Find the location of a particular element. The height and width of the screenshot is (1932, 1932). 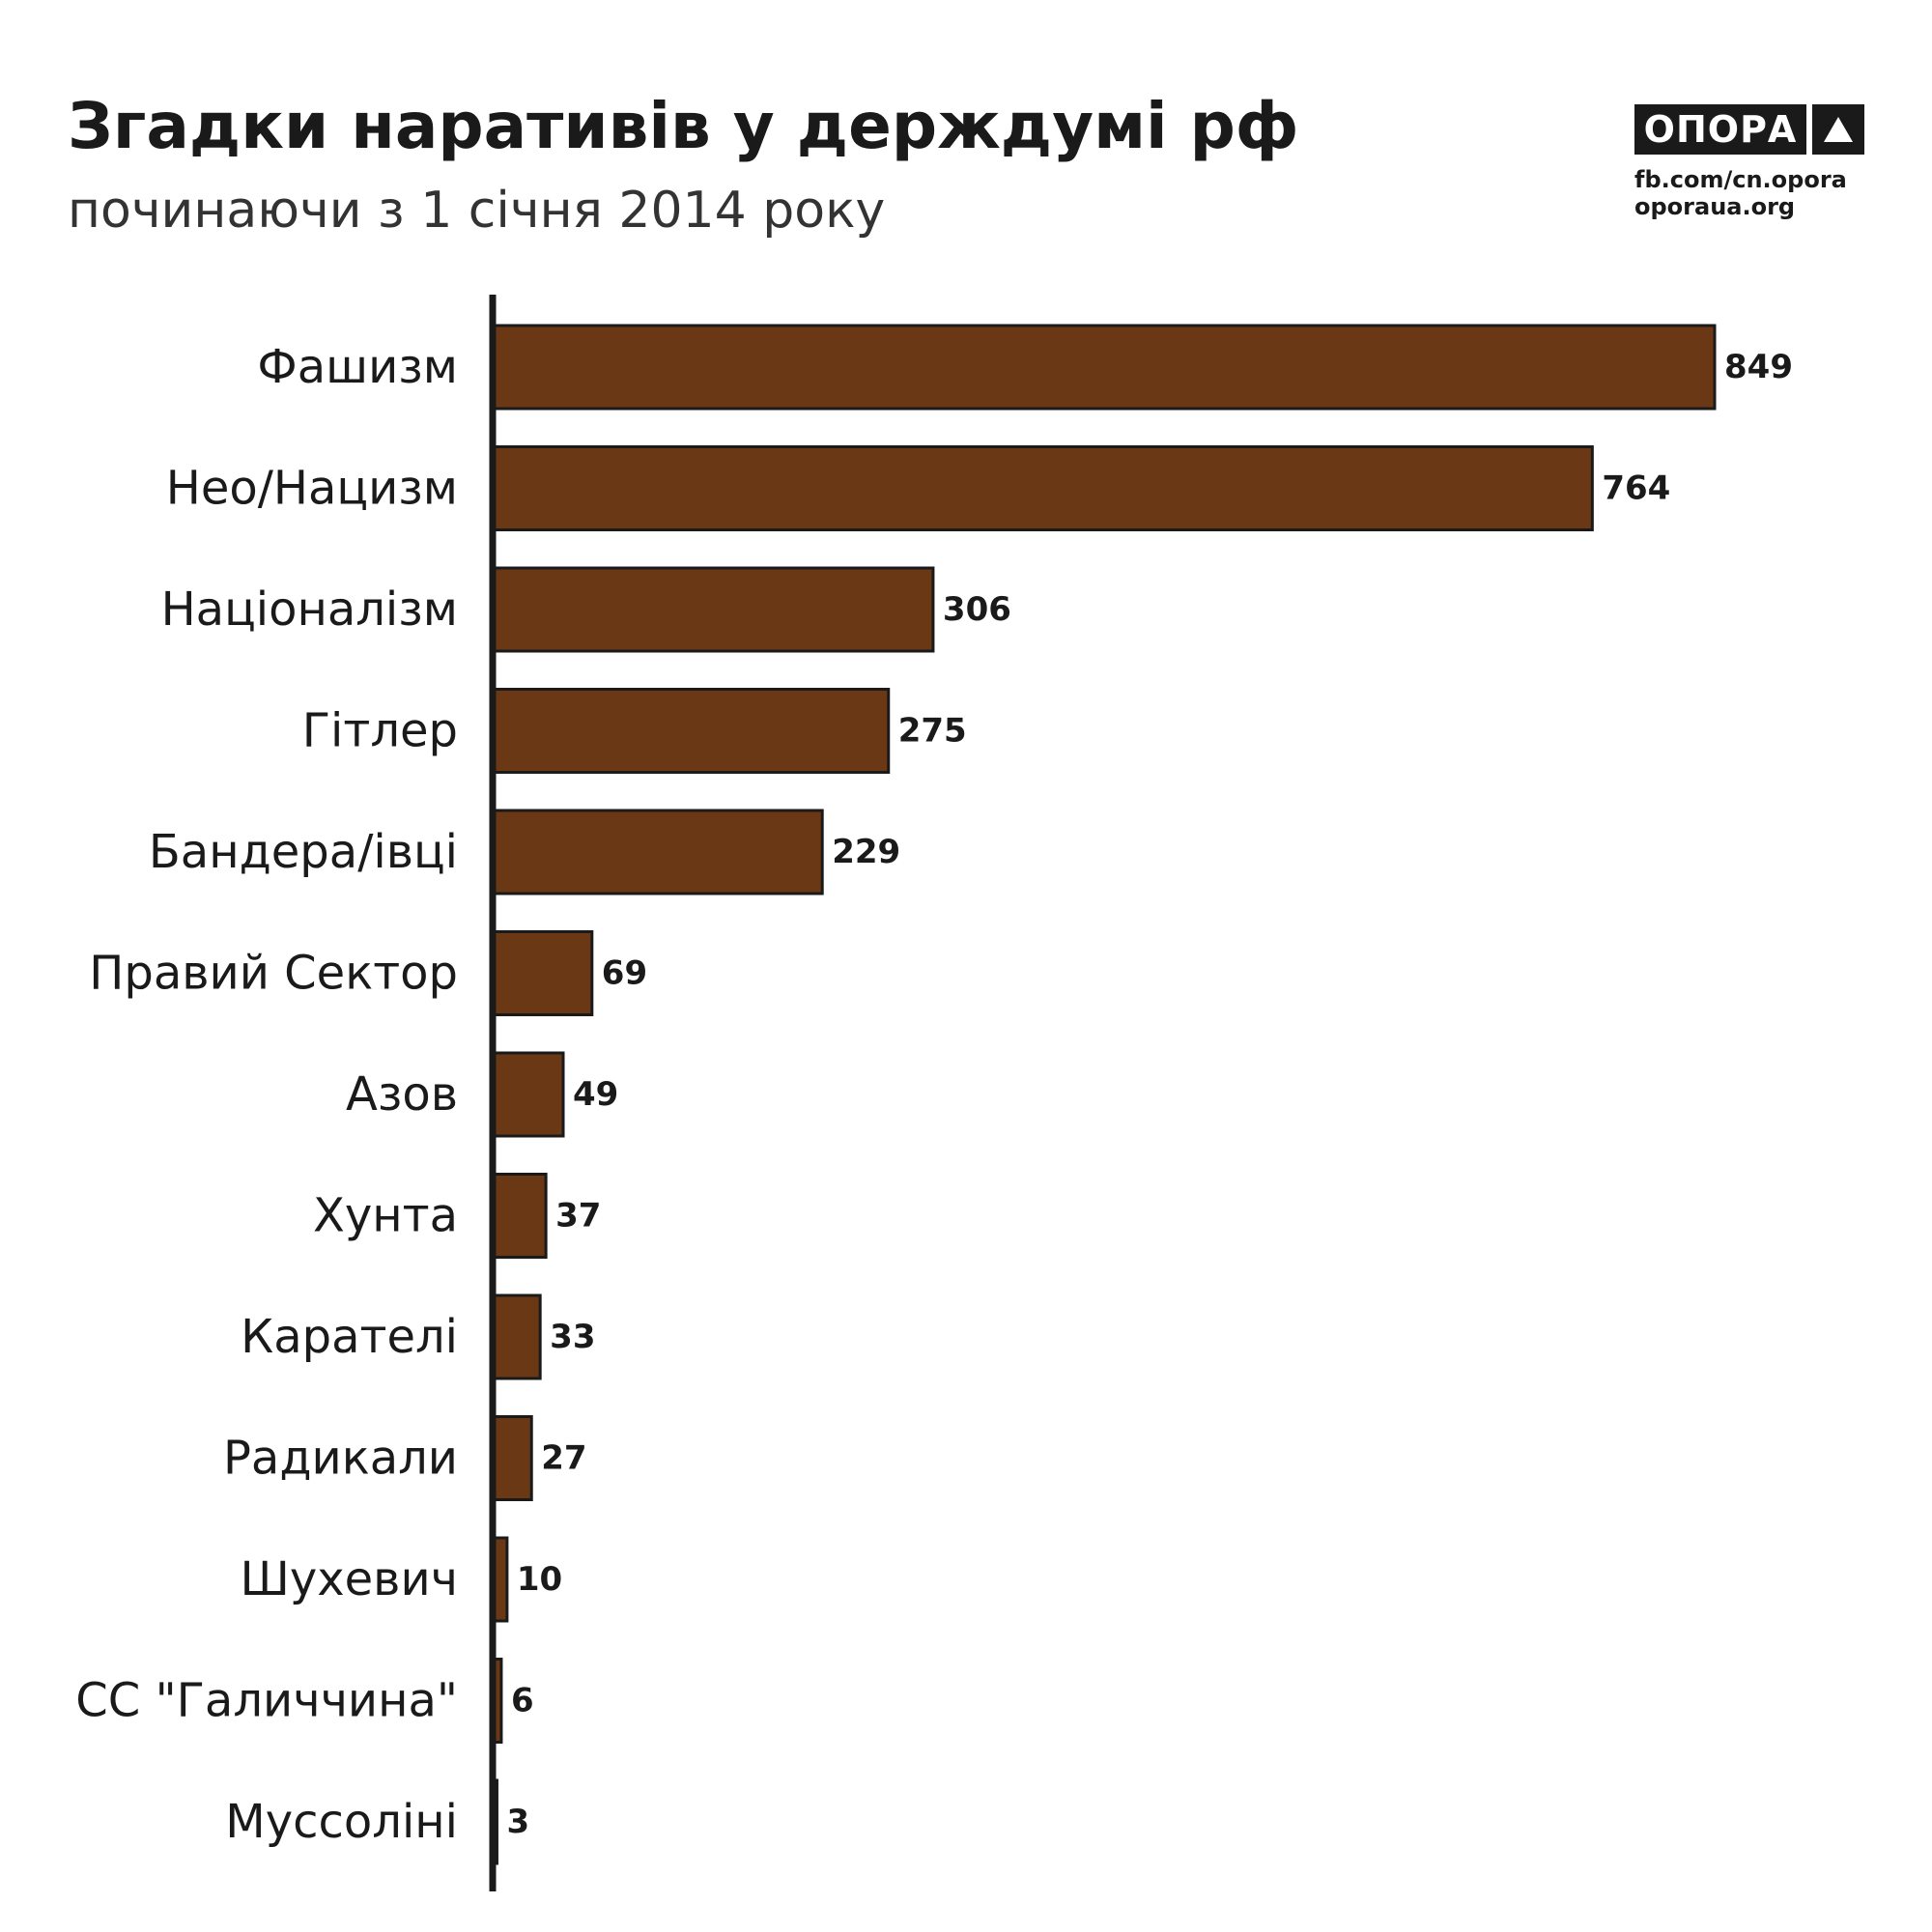

value-label-10: 10 is located at coordinates (539, 1579).